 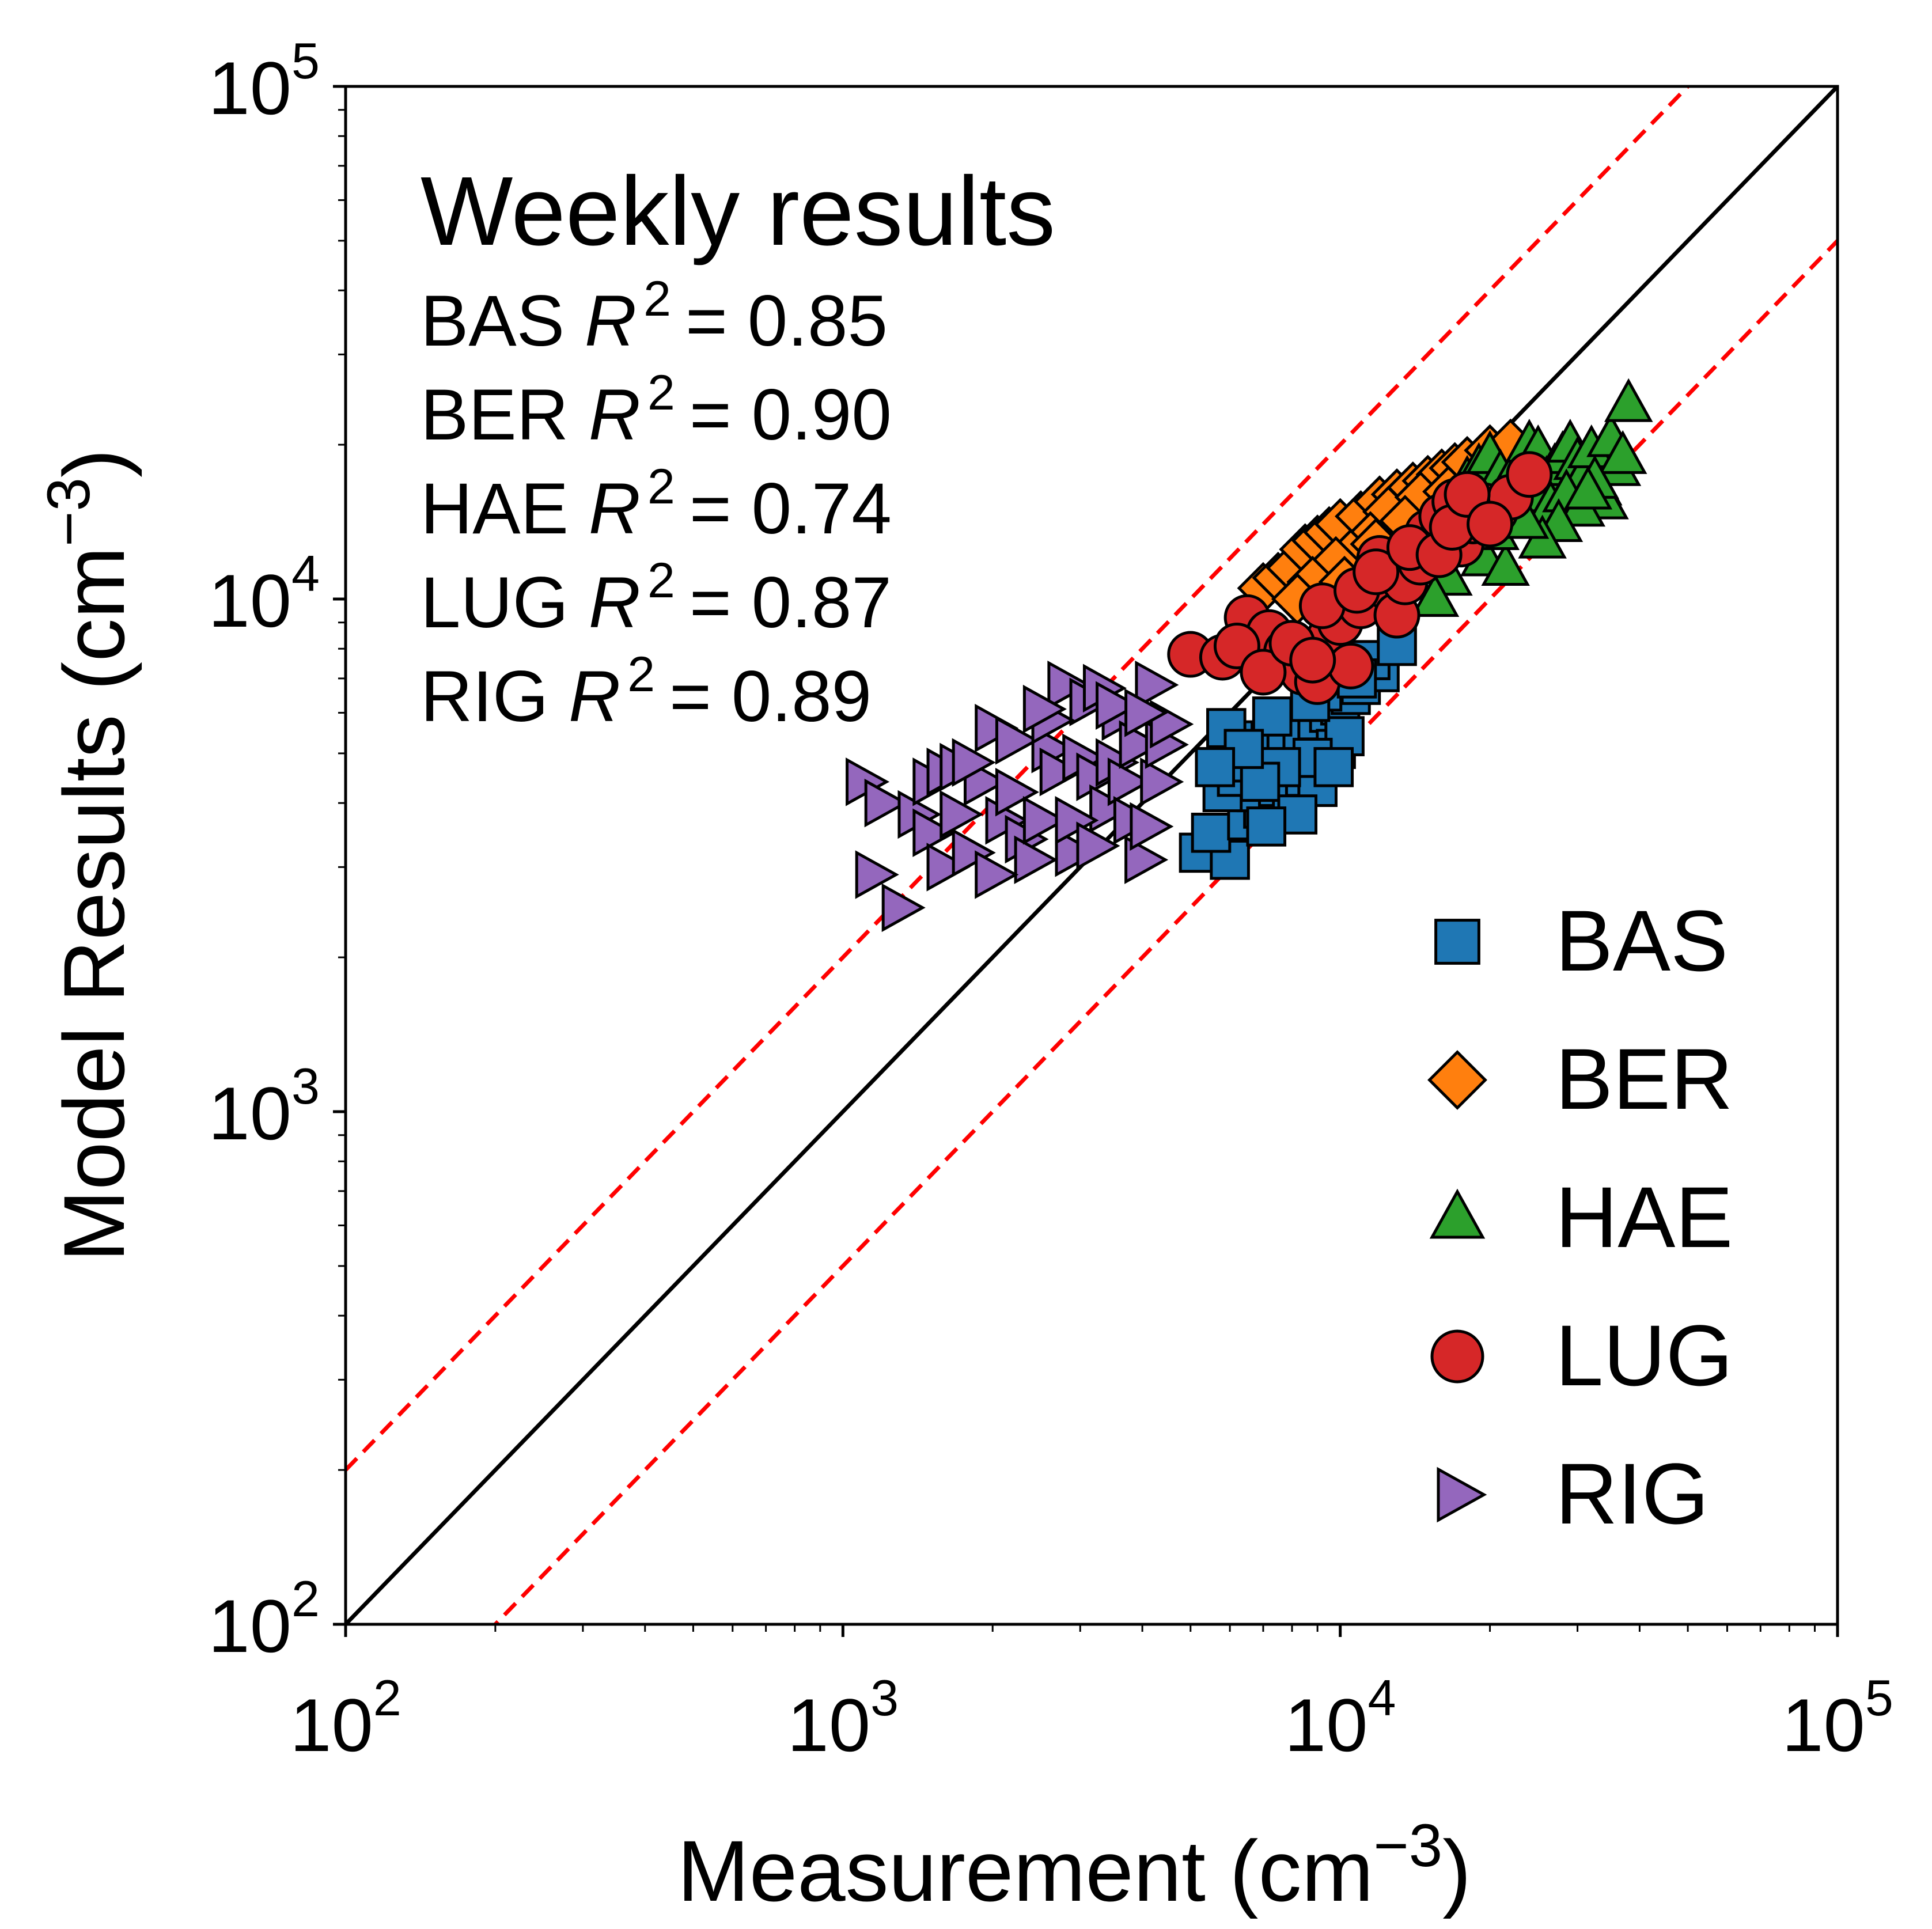 I want to click on y-axis-label-text: Model Results (cm, so click(x=94, y=905).